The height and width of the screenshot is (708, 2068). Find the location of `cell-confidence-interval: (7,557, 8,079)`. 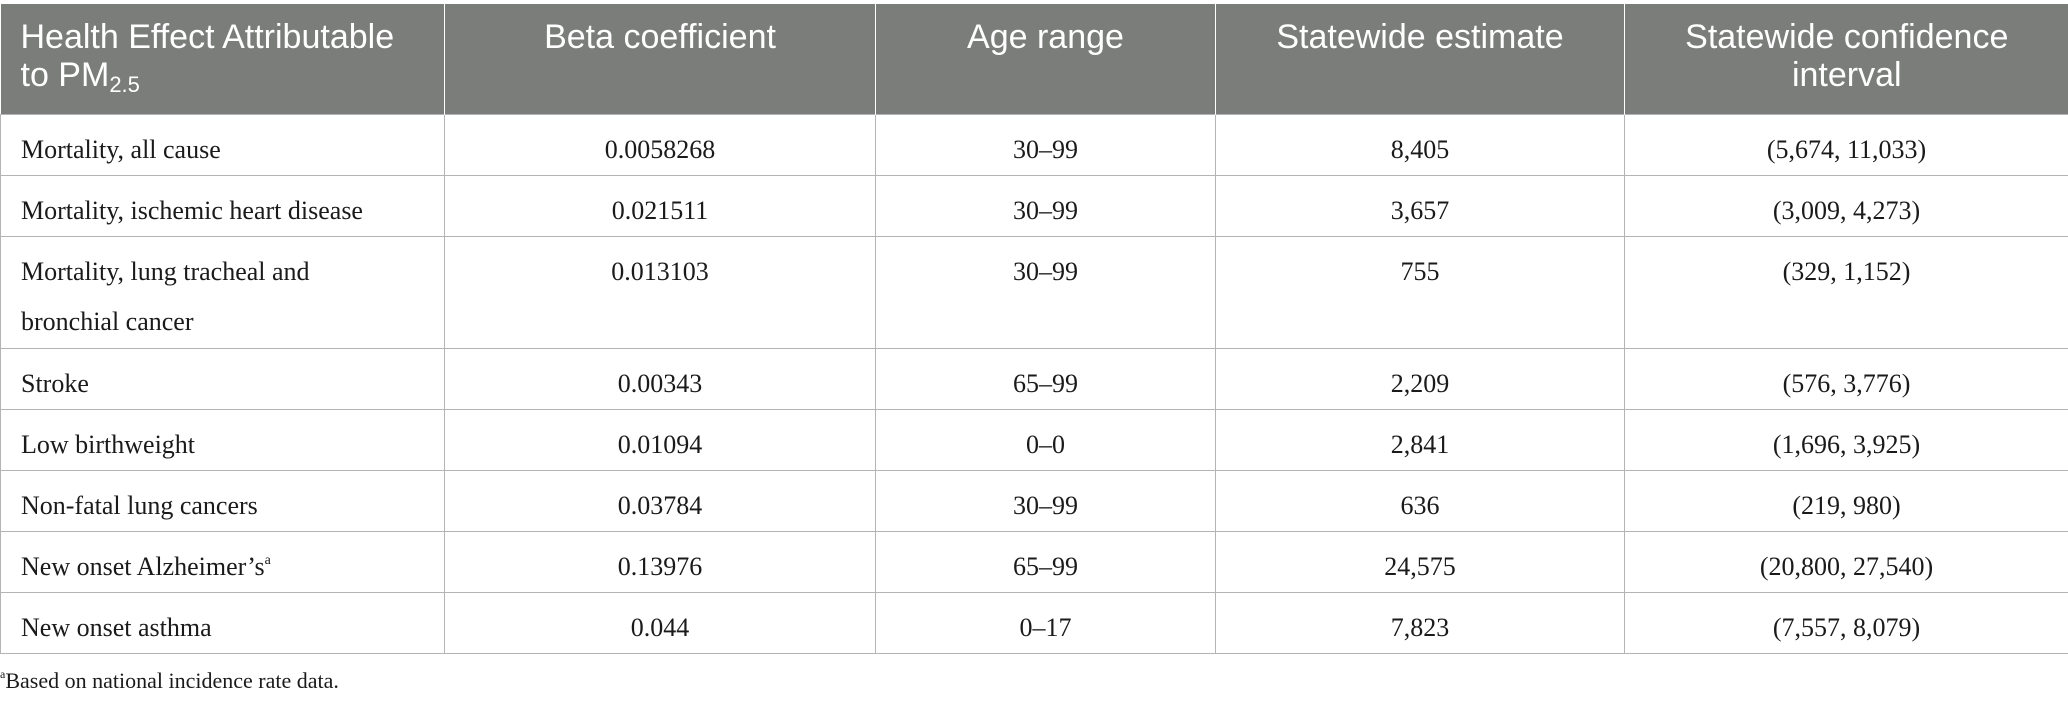

cell-confidence-interval: (7,557, 8,079) is located at coordinates (1846, 622).